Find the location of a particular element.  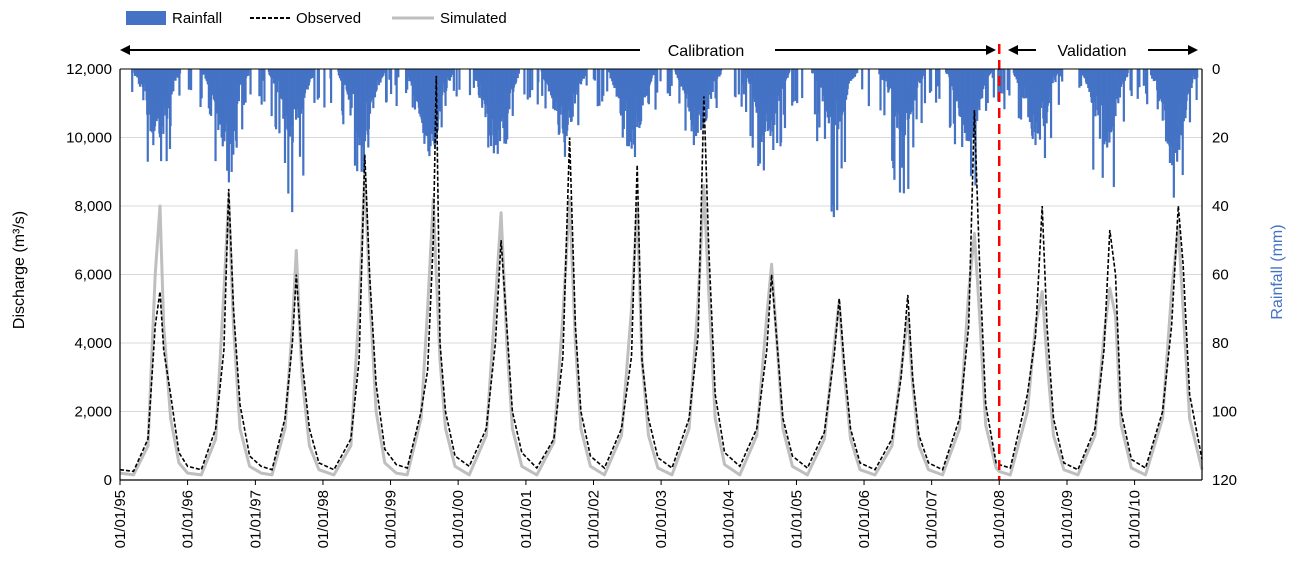

x-tick-label: 01/01/00 is located at coordinates (458, 519).